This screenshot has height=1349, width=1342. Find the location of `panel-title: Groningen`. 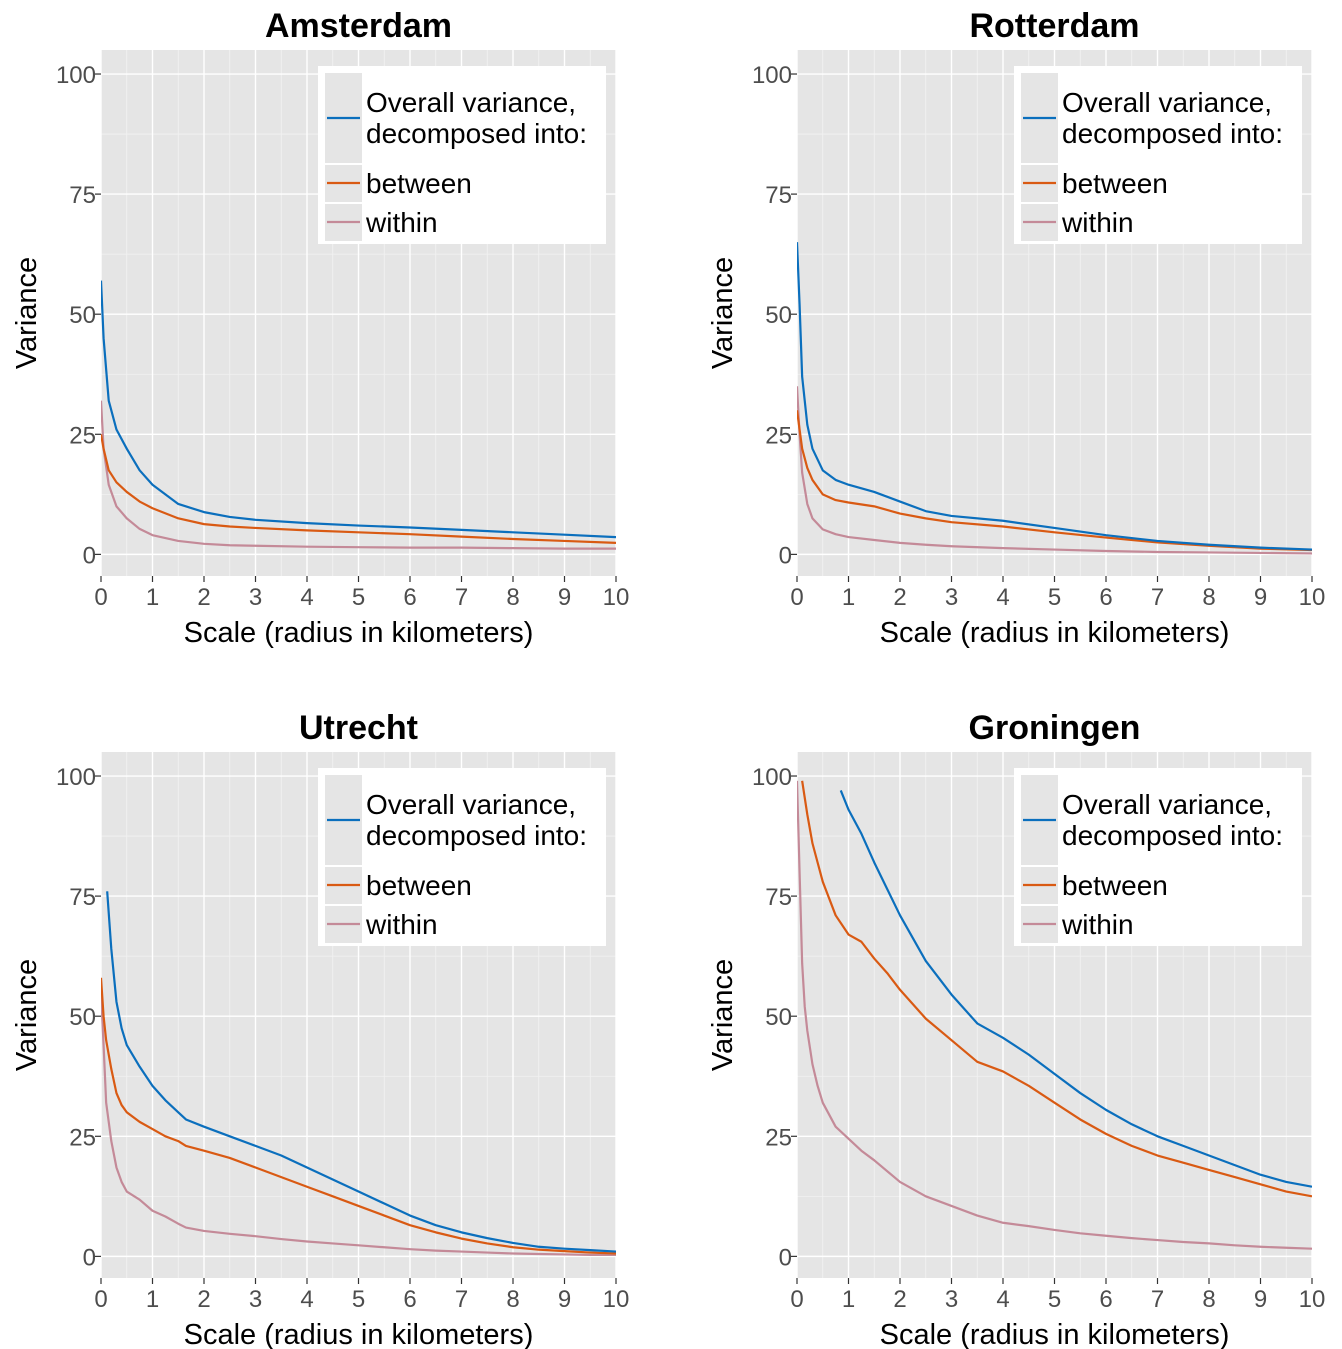

panel-title: Groningen is located at coordinates (1055, 728).